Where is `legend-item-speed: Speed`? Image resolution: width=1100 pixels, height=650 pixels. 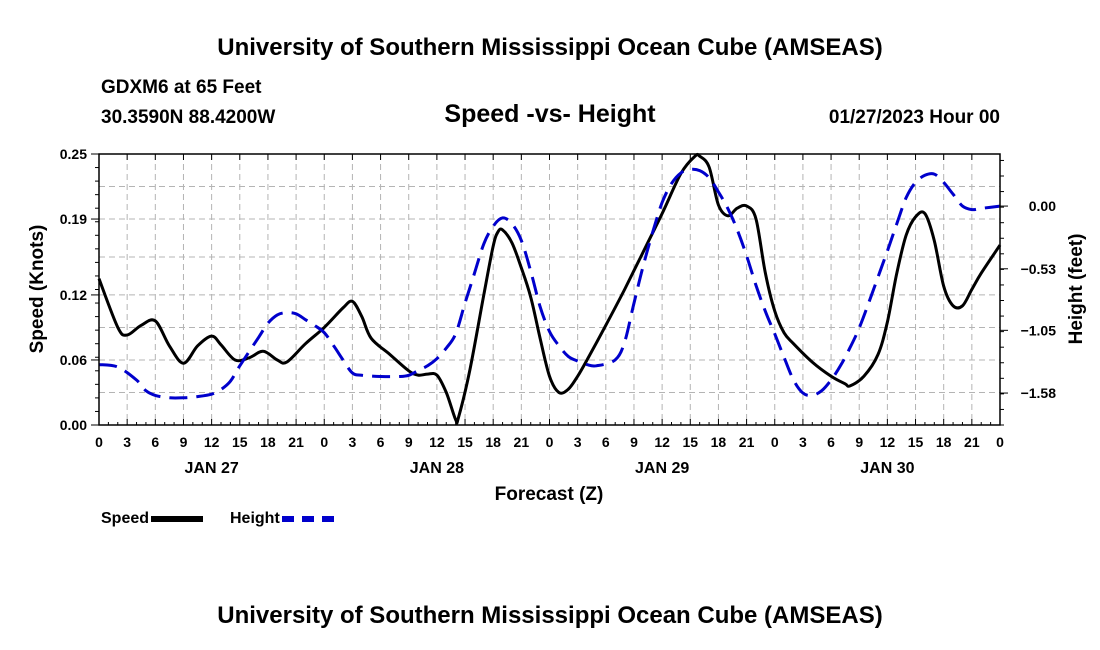
legend-item-speed: Speed is located at coordinates (152, 519).